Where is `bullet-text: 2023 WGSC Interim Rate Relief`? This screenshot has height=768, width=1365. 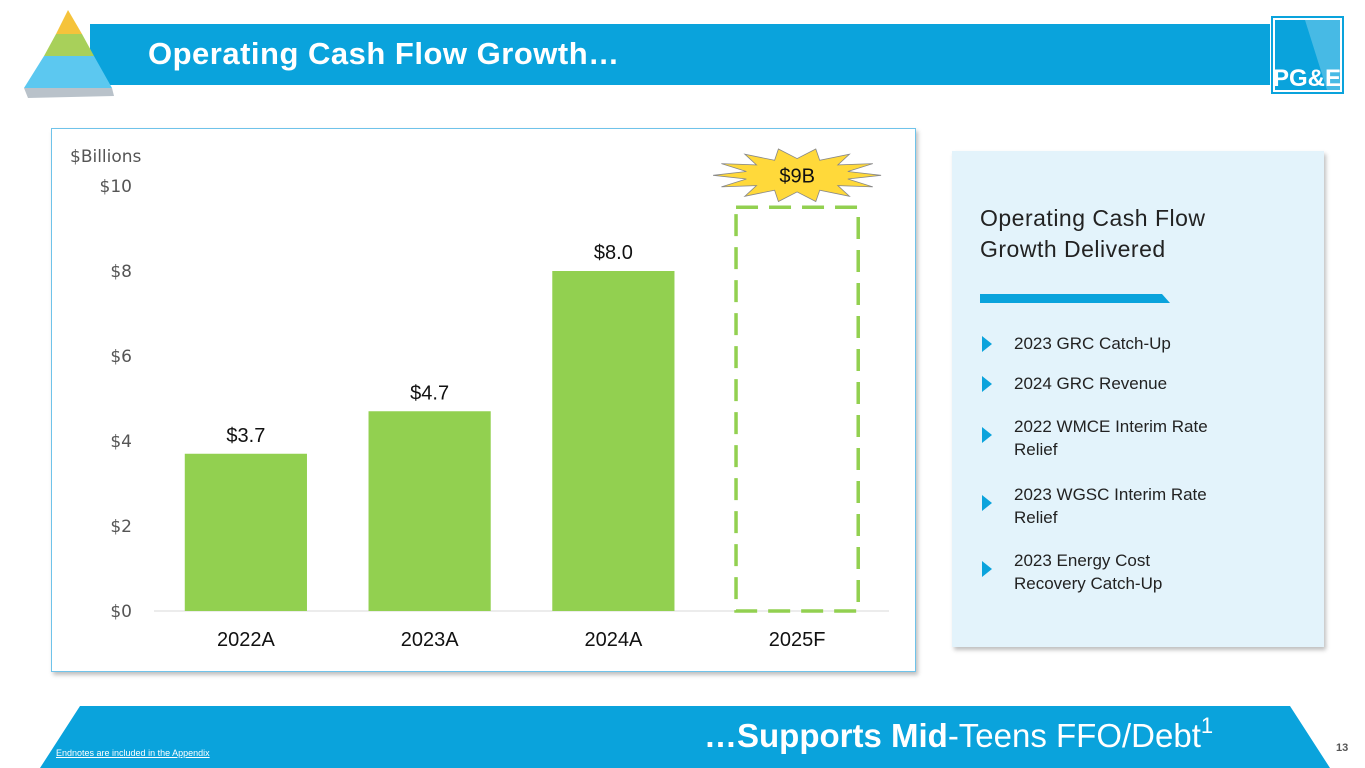
bullet-text: 2023 WGSC Interim Rate Relief is located at coordinates (1110, 506).